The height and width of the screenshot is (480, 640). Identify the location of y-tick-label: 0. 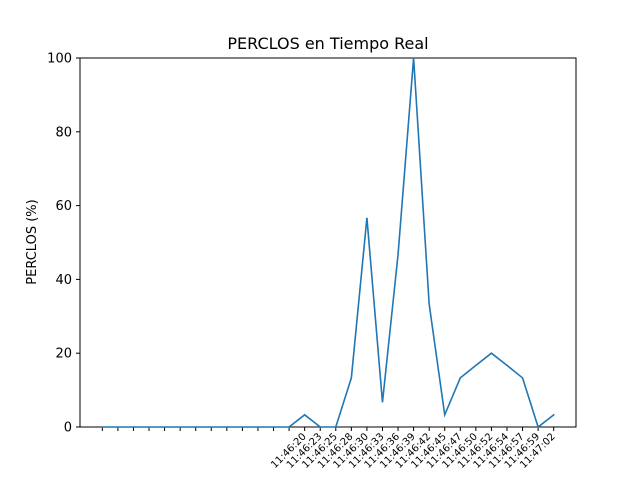
(68, 428).